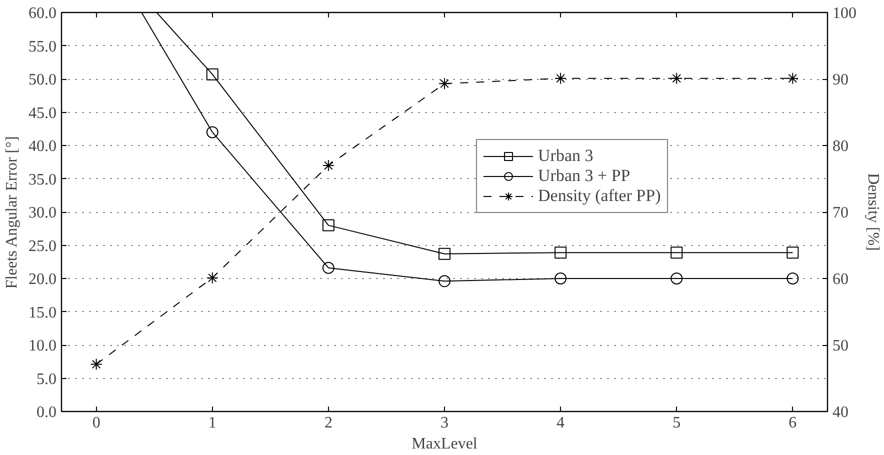 This screenshot has width=884, height=455. I want to click on y-tick-label: 30.0, so click(42, 213).